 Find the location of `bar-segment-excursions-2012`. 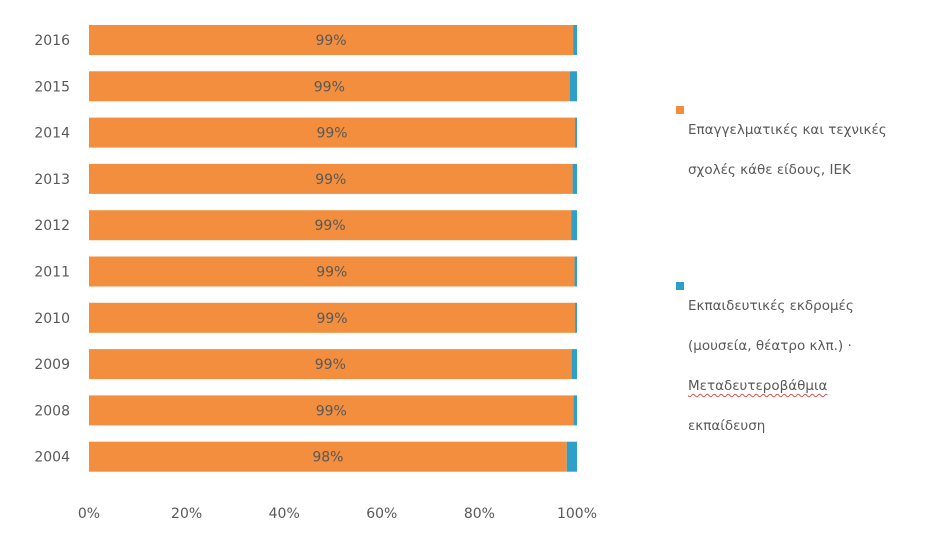

bar-segment-excursions-2012 is located at coordinates (574, 225).